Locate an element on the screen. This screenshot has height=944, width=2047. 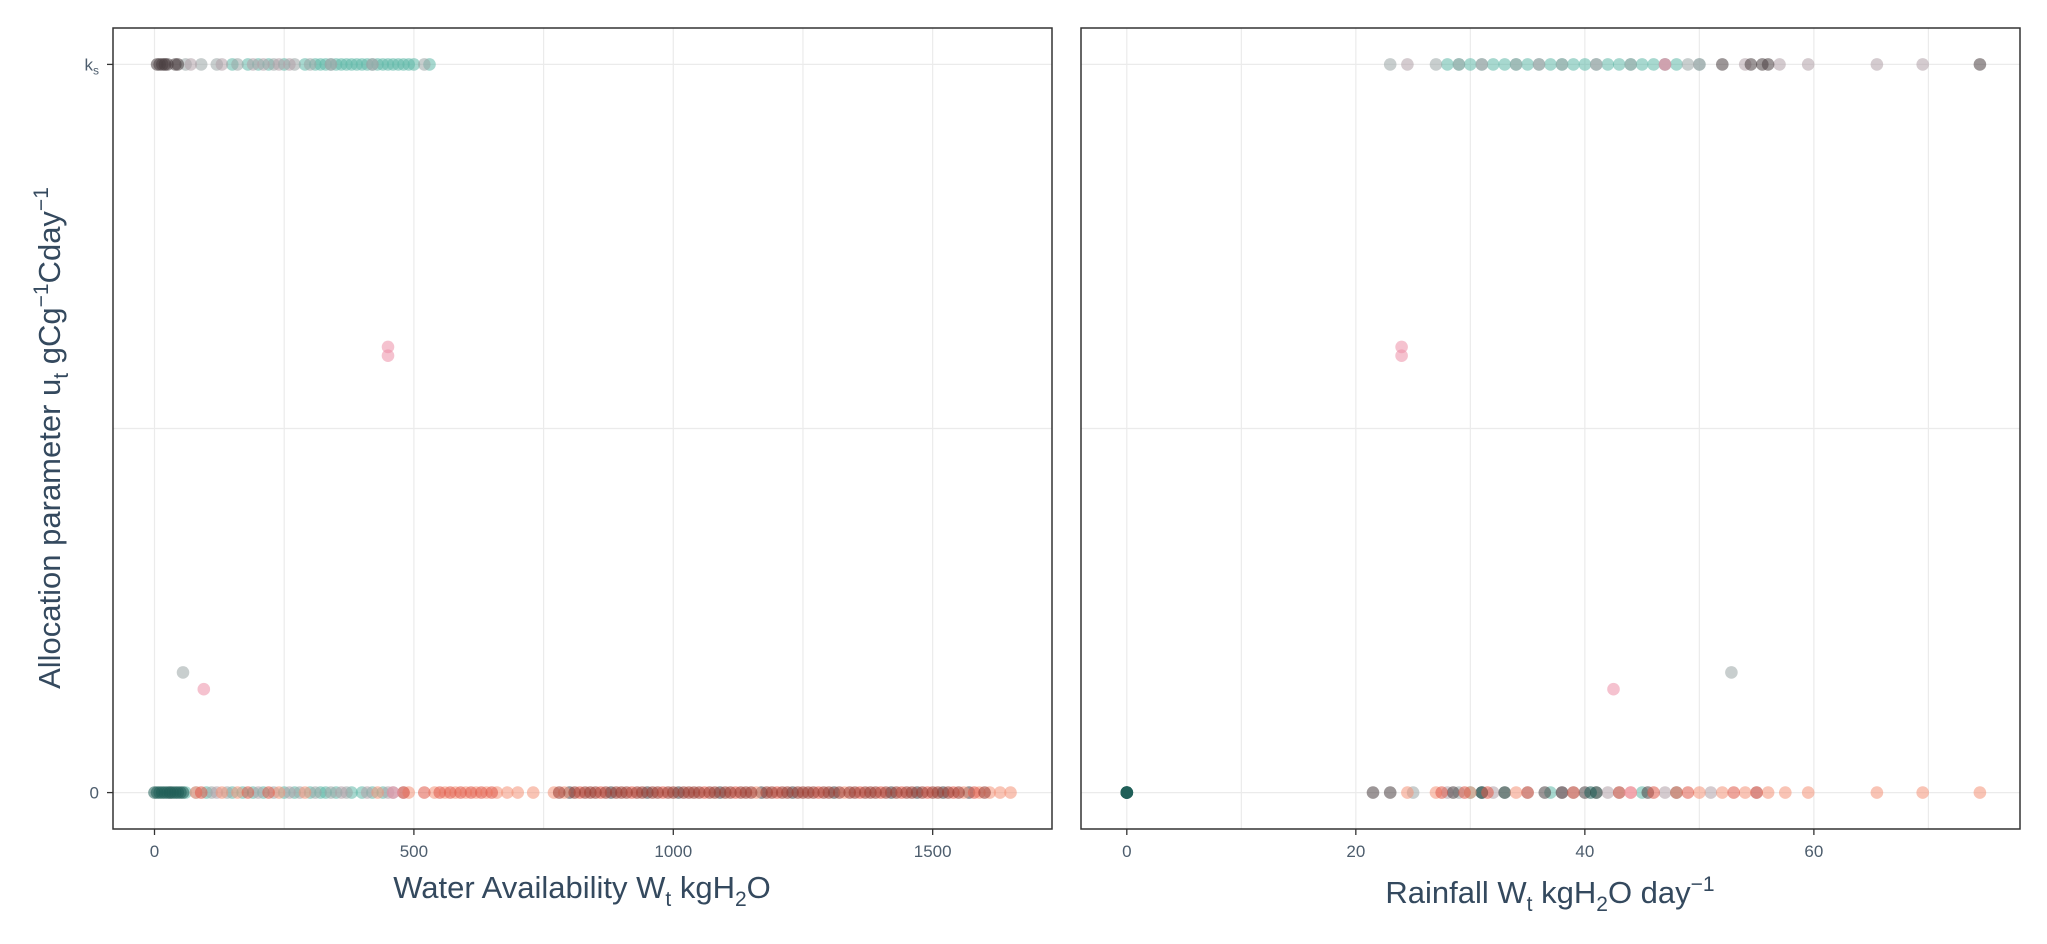
left-y-tick-label: 0 is located at coordinates (94, 793).